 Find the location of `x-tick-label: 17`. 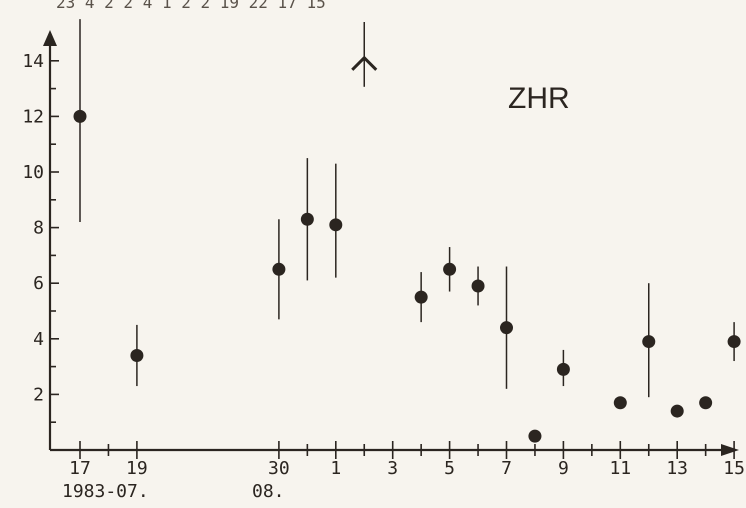

x-tick-label: 17 is located at coordinates (80, 468).